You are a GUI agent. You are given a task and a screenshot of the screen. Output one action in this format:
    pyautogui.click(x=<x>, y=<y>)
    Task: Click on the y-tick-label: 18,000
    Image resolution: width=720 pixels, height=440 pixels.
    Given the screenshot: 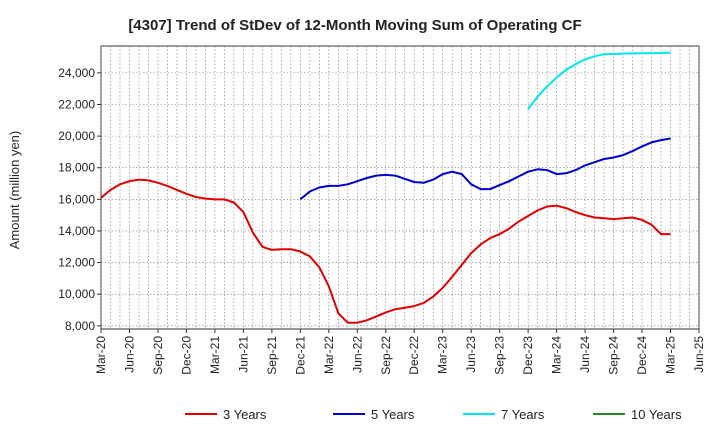 What is the action you would take?
    pyautogui.click(x=76, y=168)
    